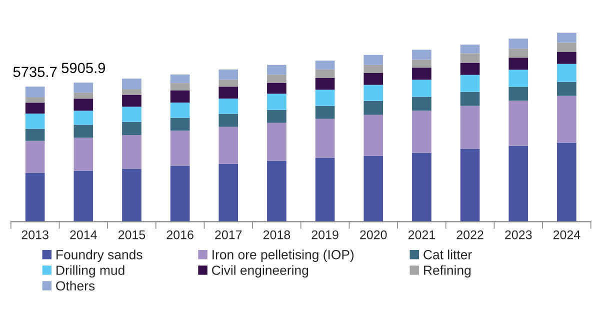  What do you see at coordinates (276, 235) in the screenshot?
I see `x-tick-label: 2018` at bounding box center [276, 235].